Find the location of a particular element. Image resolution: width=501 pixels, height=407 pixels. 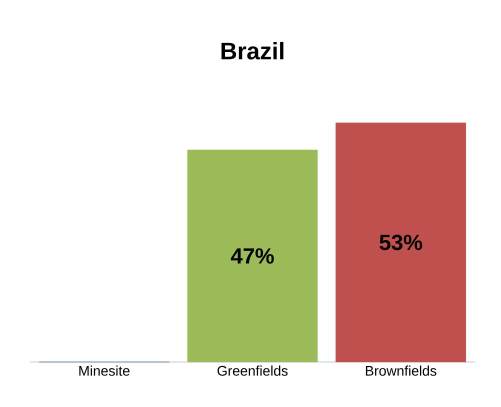

x-tick-label: Greenfields is located at coordinates (253, 371).